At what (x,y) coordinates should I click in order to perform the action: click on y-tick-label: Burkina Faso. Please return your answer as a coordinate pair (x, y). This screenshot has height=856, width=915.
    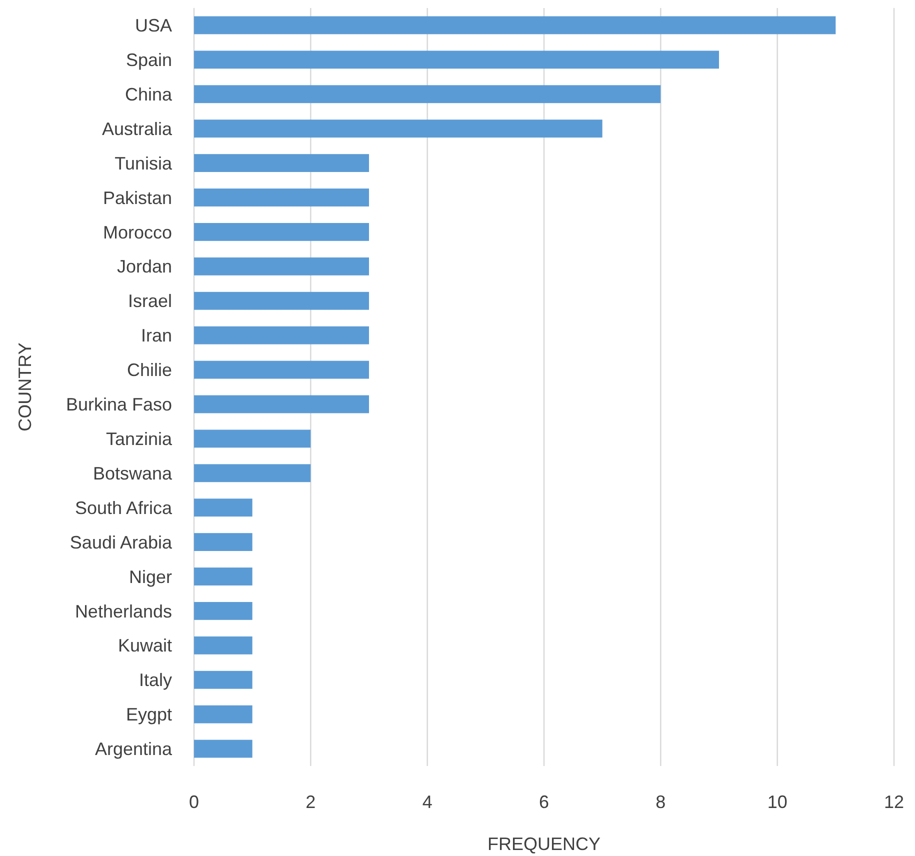
    Looking at the image, I should click on (119, 404).